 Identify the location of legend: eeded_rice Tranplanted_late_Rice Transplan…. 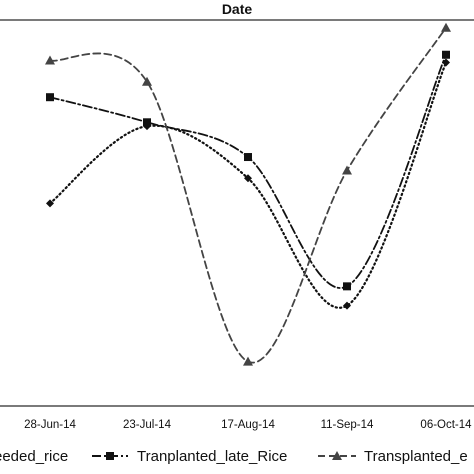
(234, 456).